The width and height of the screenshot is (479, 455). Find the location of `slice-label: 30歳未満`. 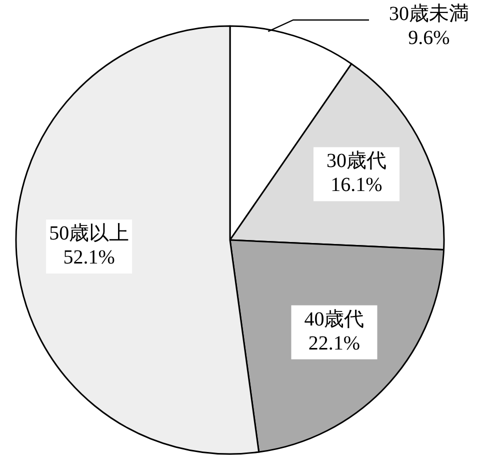

slice-label: 30歳未満 is located at coordinates (429, 14).